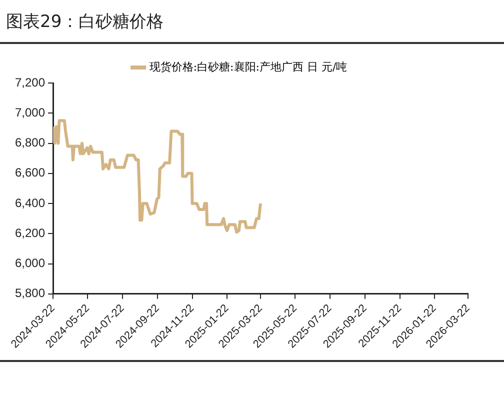 The height and width of the screenshot is (393, 504). What do you see at coordinates (248, 67) in the screenshot?
I see `legend-label: 现货价格:白砂糖:襄阳:产地广西 日 元/吨` at bounding box center [248, 67].